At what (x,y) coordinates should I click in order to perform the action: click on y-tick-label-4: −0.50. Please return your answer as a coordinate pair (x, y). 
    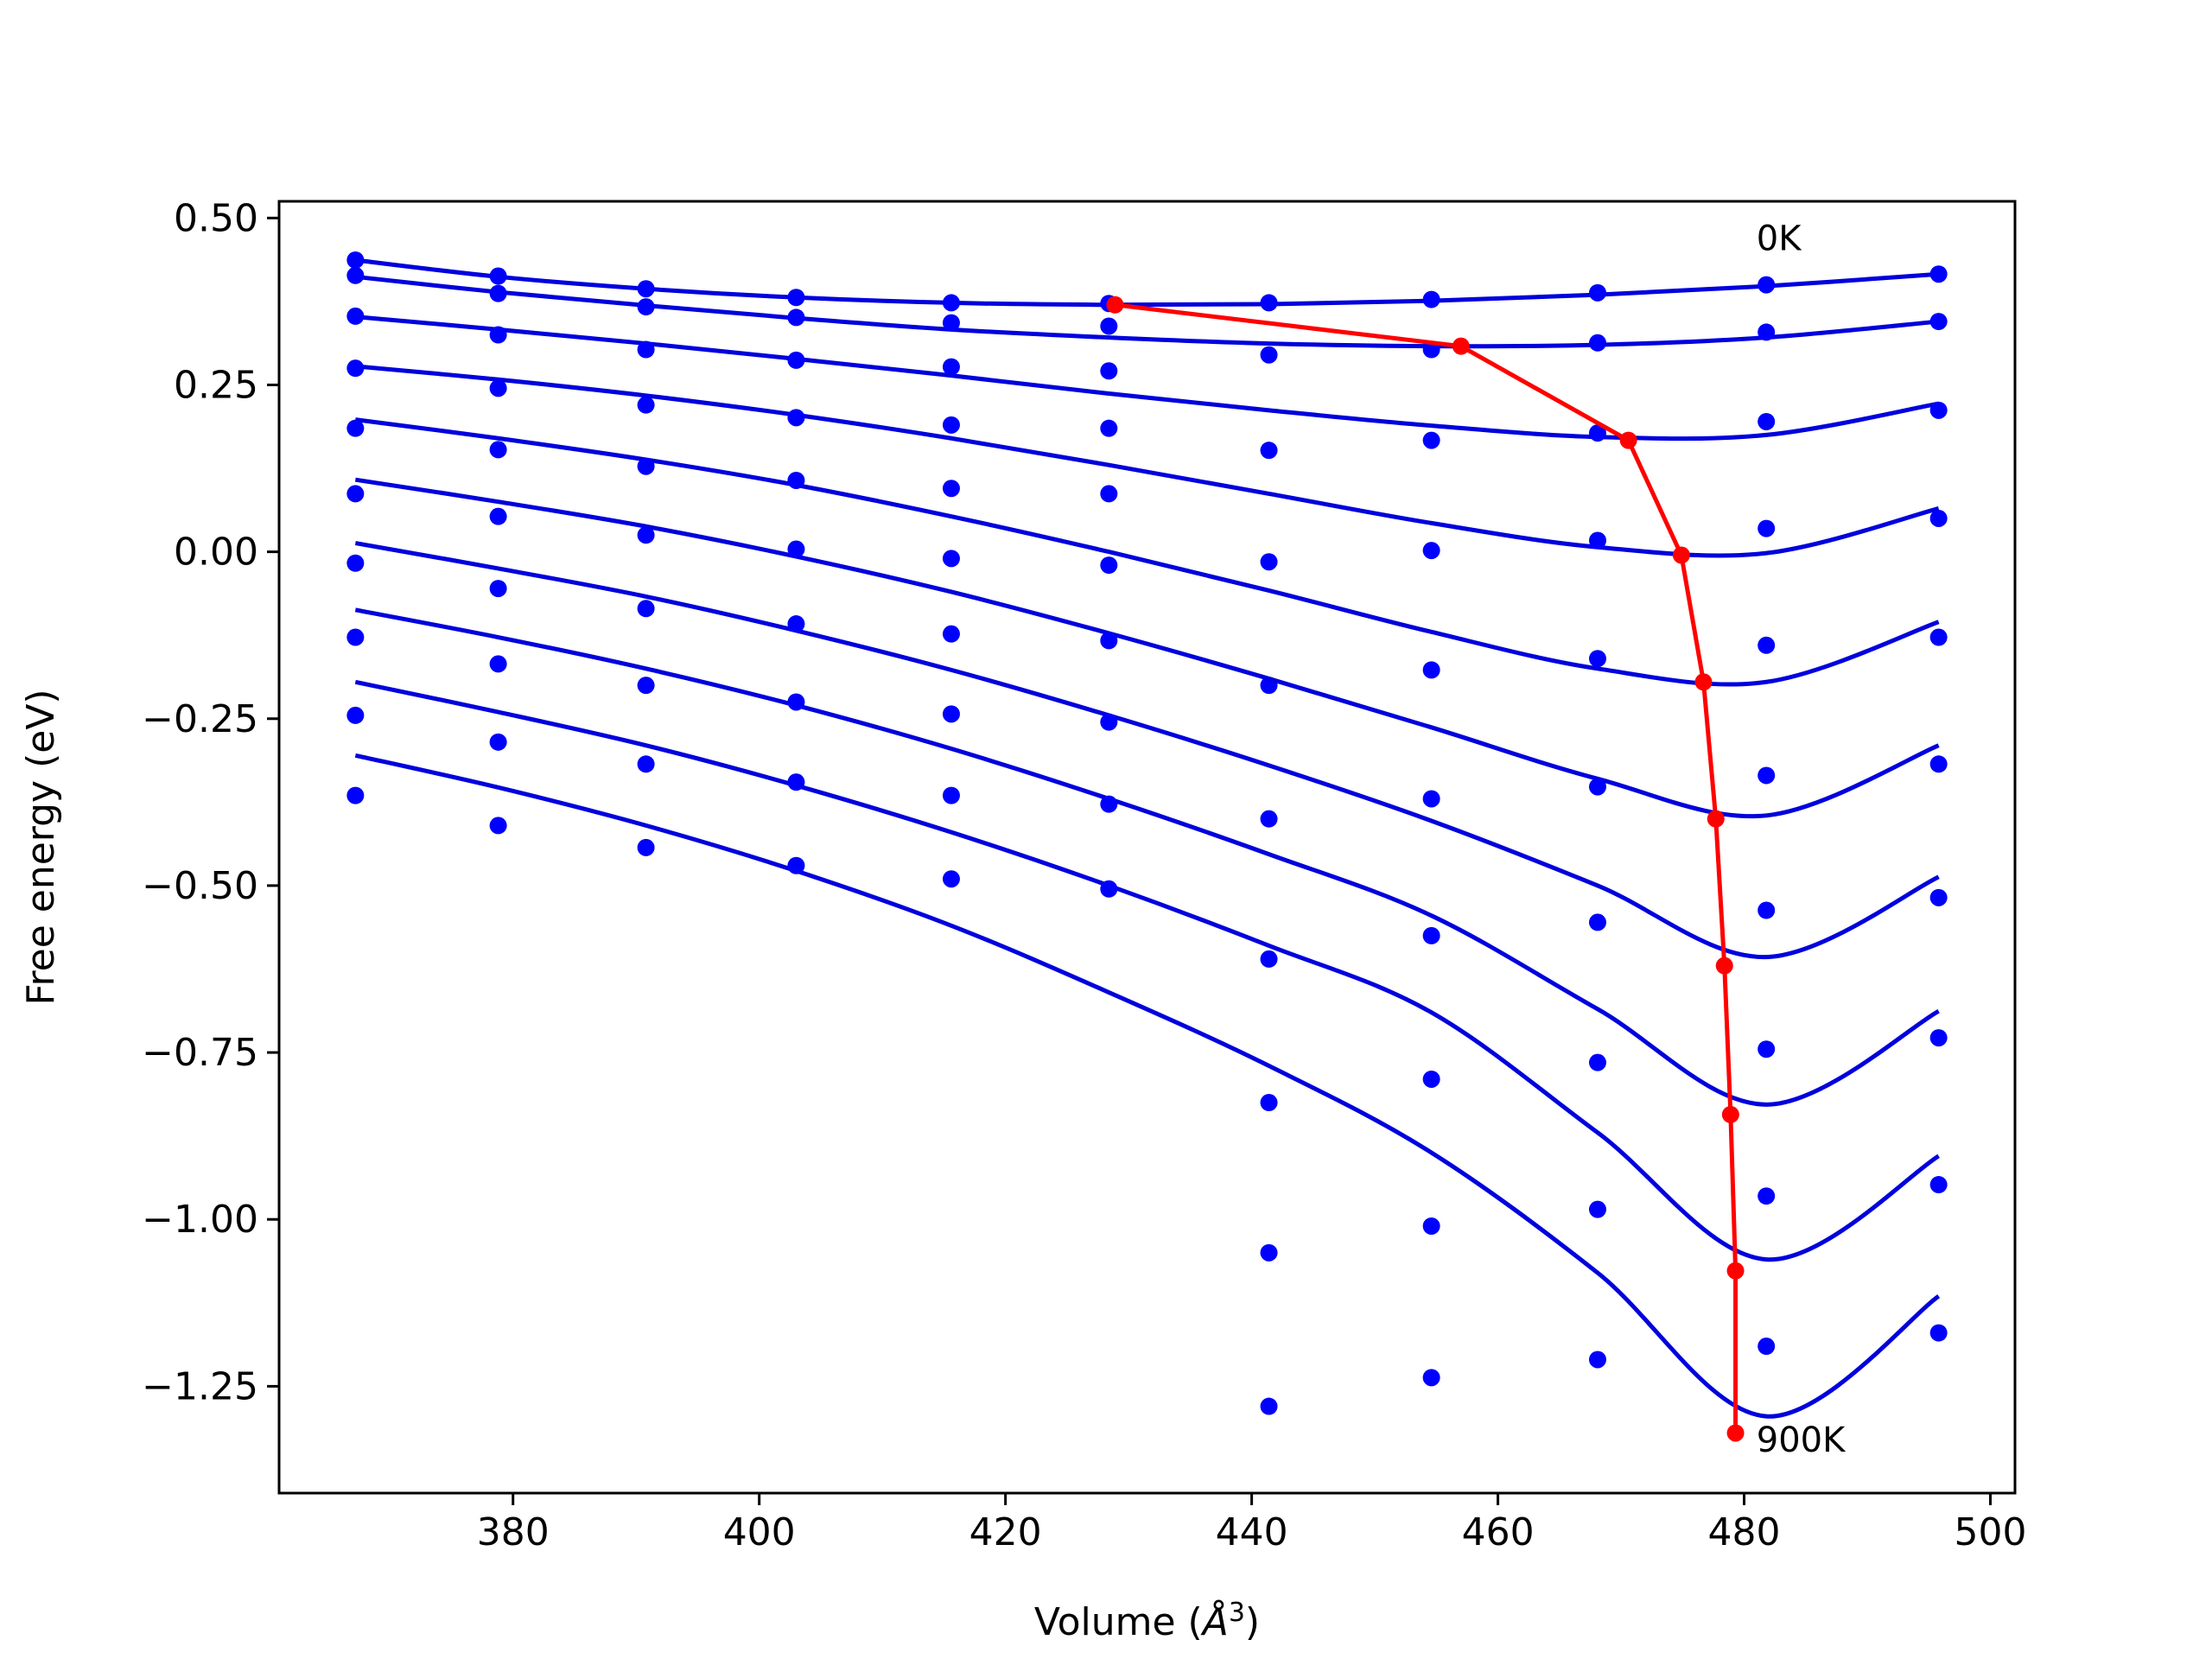
    Looking at the image, I should click on (200, 886).